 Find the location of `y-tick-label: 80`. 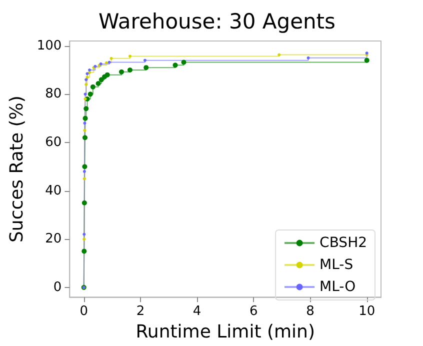

y-tick-label: 80 is located at coordinates (53, 94).